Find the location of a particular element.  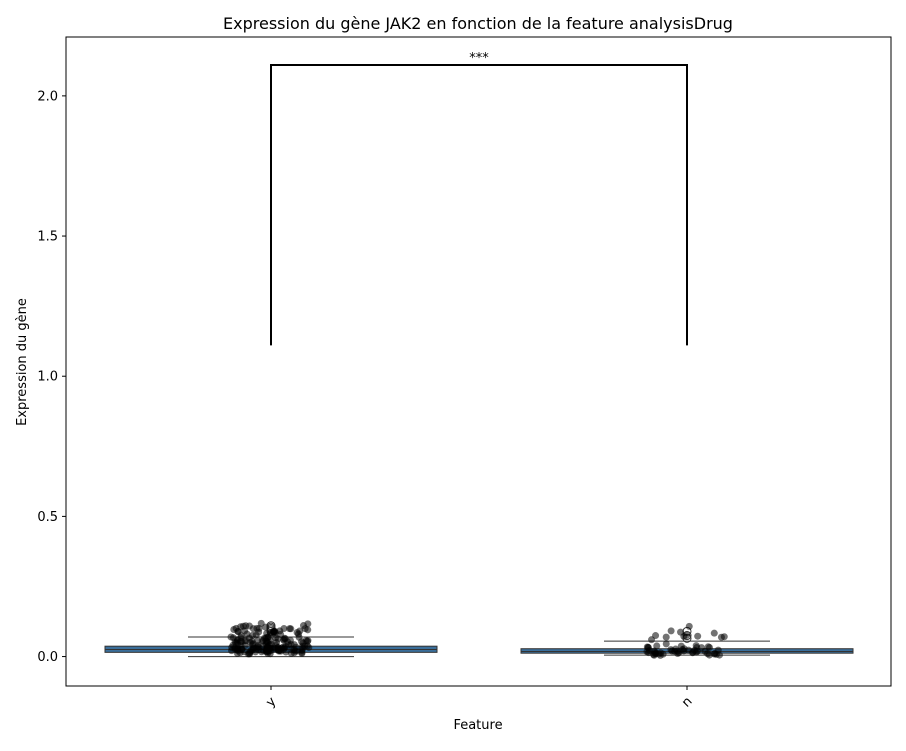

x-tick-label: y is located at coordinates (271, 702).